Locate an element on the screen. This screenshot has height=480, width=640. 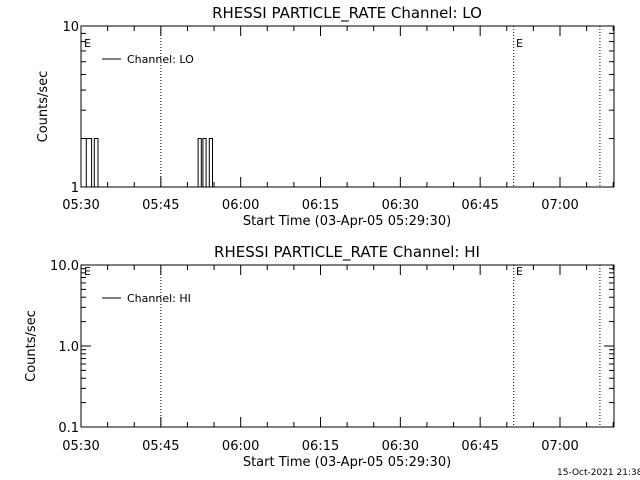
chart-title: RHESSI PARTICLE_RATE Channel: LO is located at coordinates (347, 13).